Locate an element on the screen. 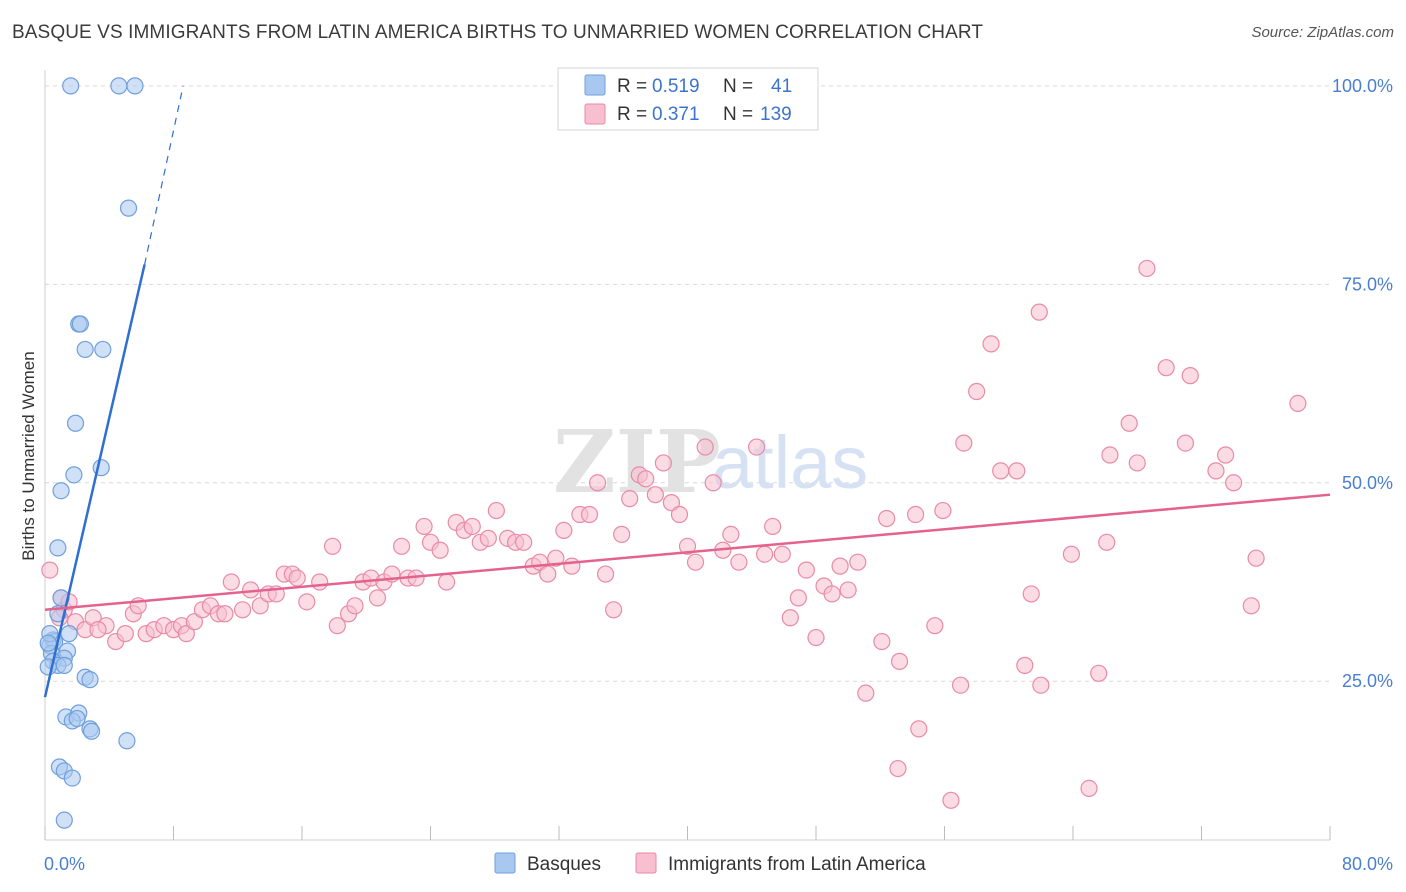 The image size is (1406, 892). legend-r-value-basques: 0.519 is located at coordinates (676, 86).